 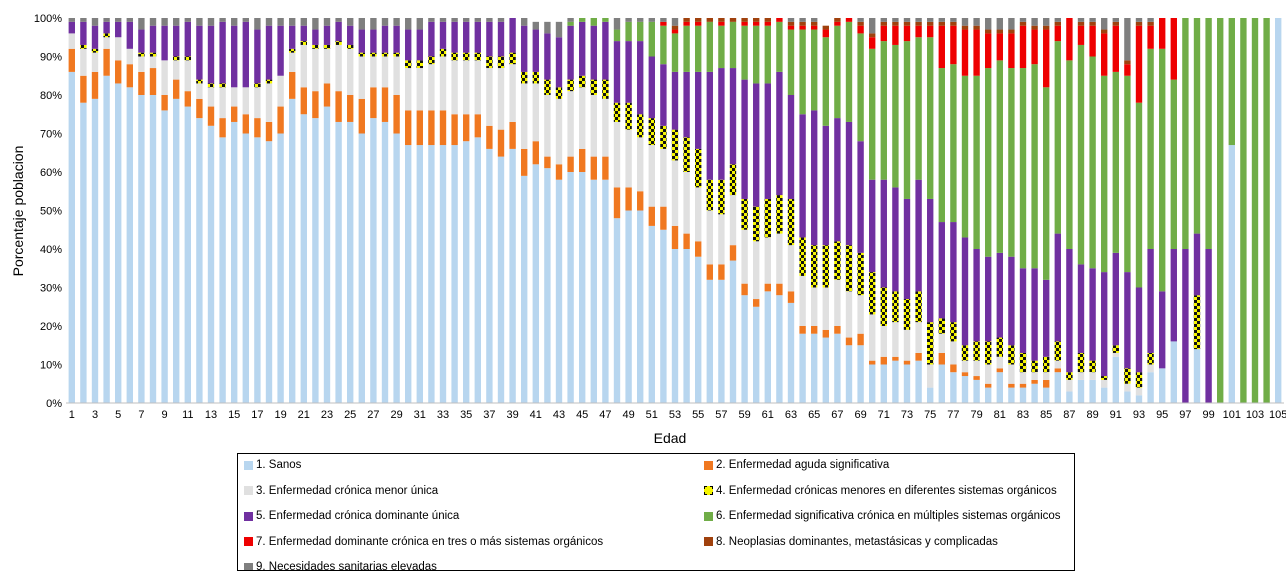 I want to click on y-tick-label: 90%, so click(x=51, y=58).